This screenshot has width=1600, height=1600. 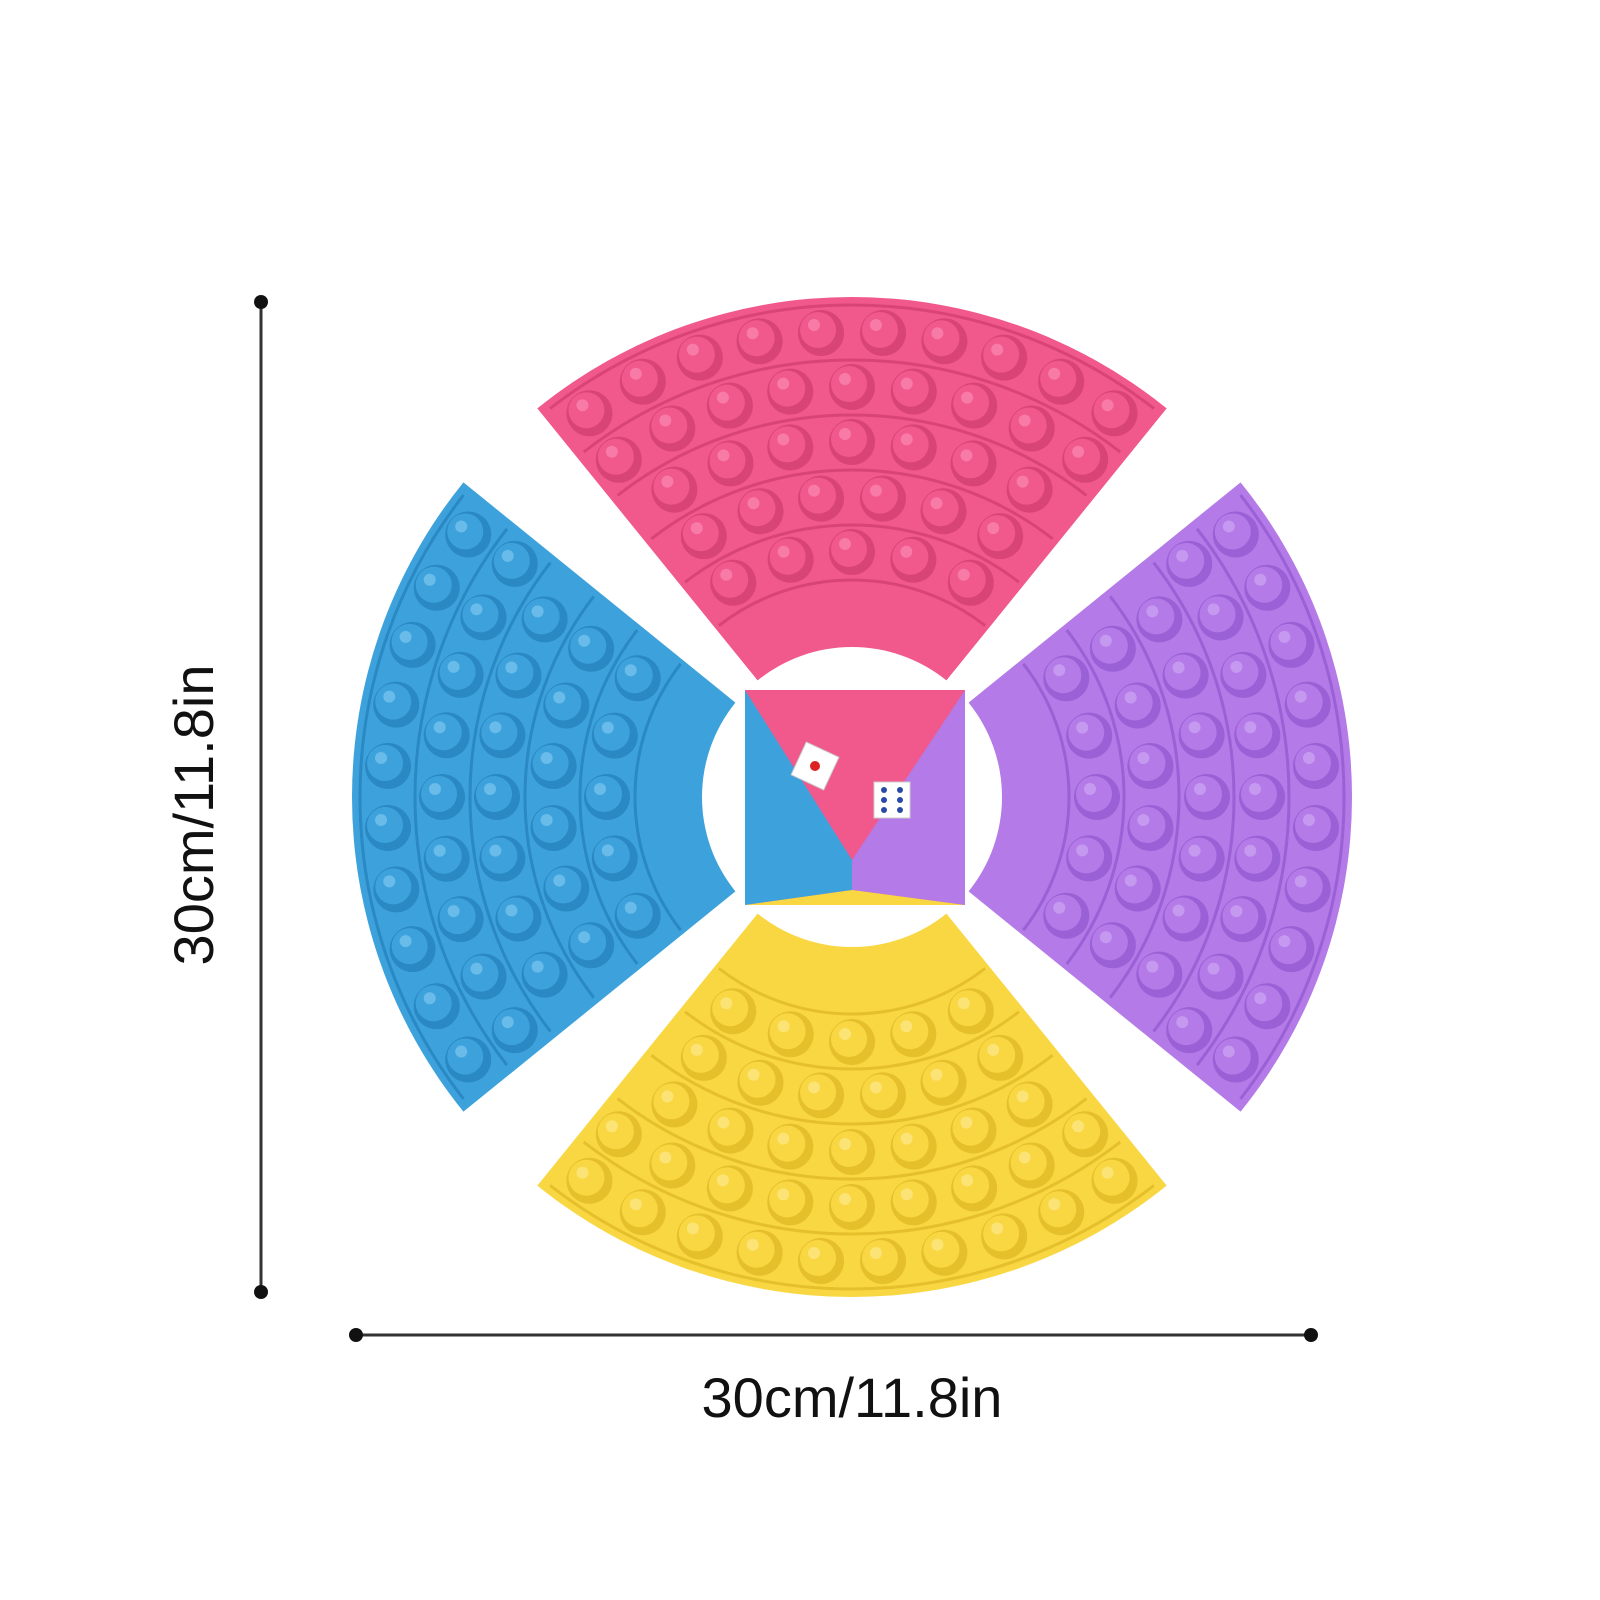 I want to click on die-pip, so click(x=900, y=810).